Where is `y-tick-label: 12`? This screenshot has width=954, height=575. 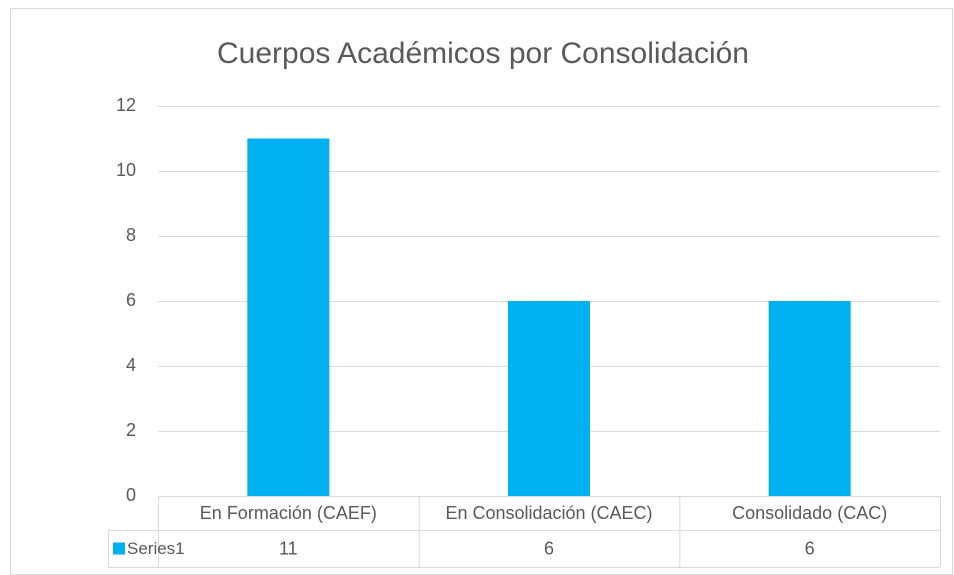
y-tick-label: 12 is located at coordinates (126, 105).